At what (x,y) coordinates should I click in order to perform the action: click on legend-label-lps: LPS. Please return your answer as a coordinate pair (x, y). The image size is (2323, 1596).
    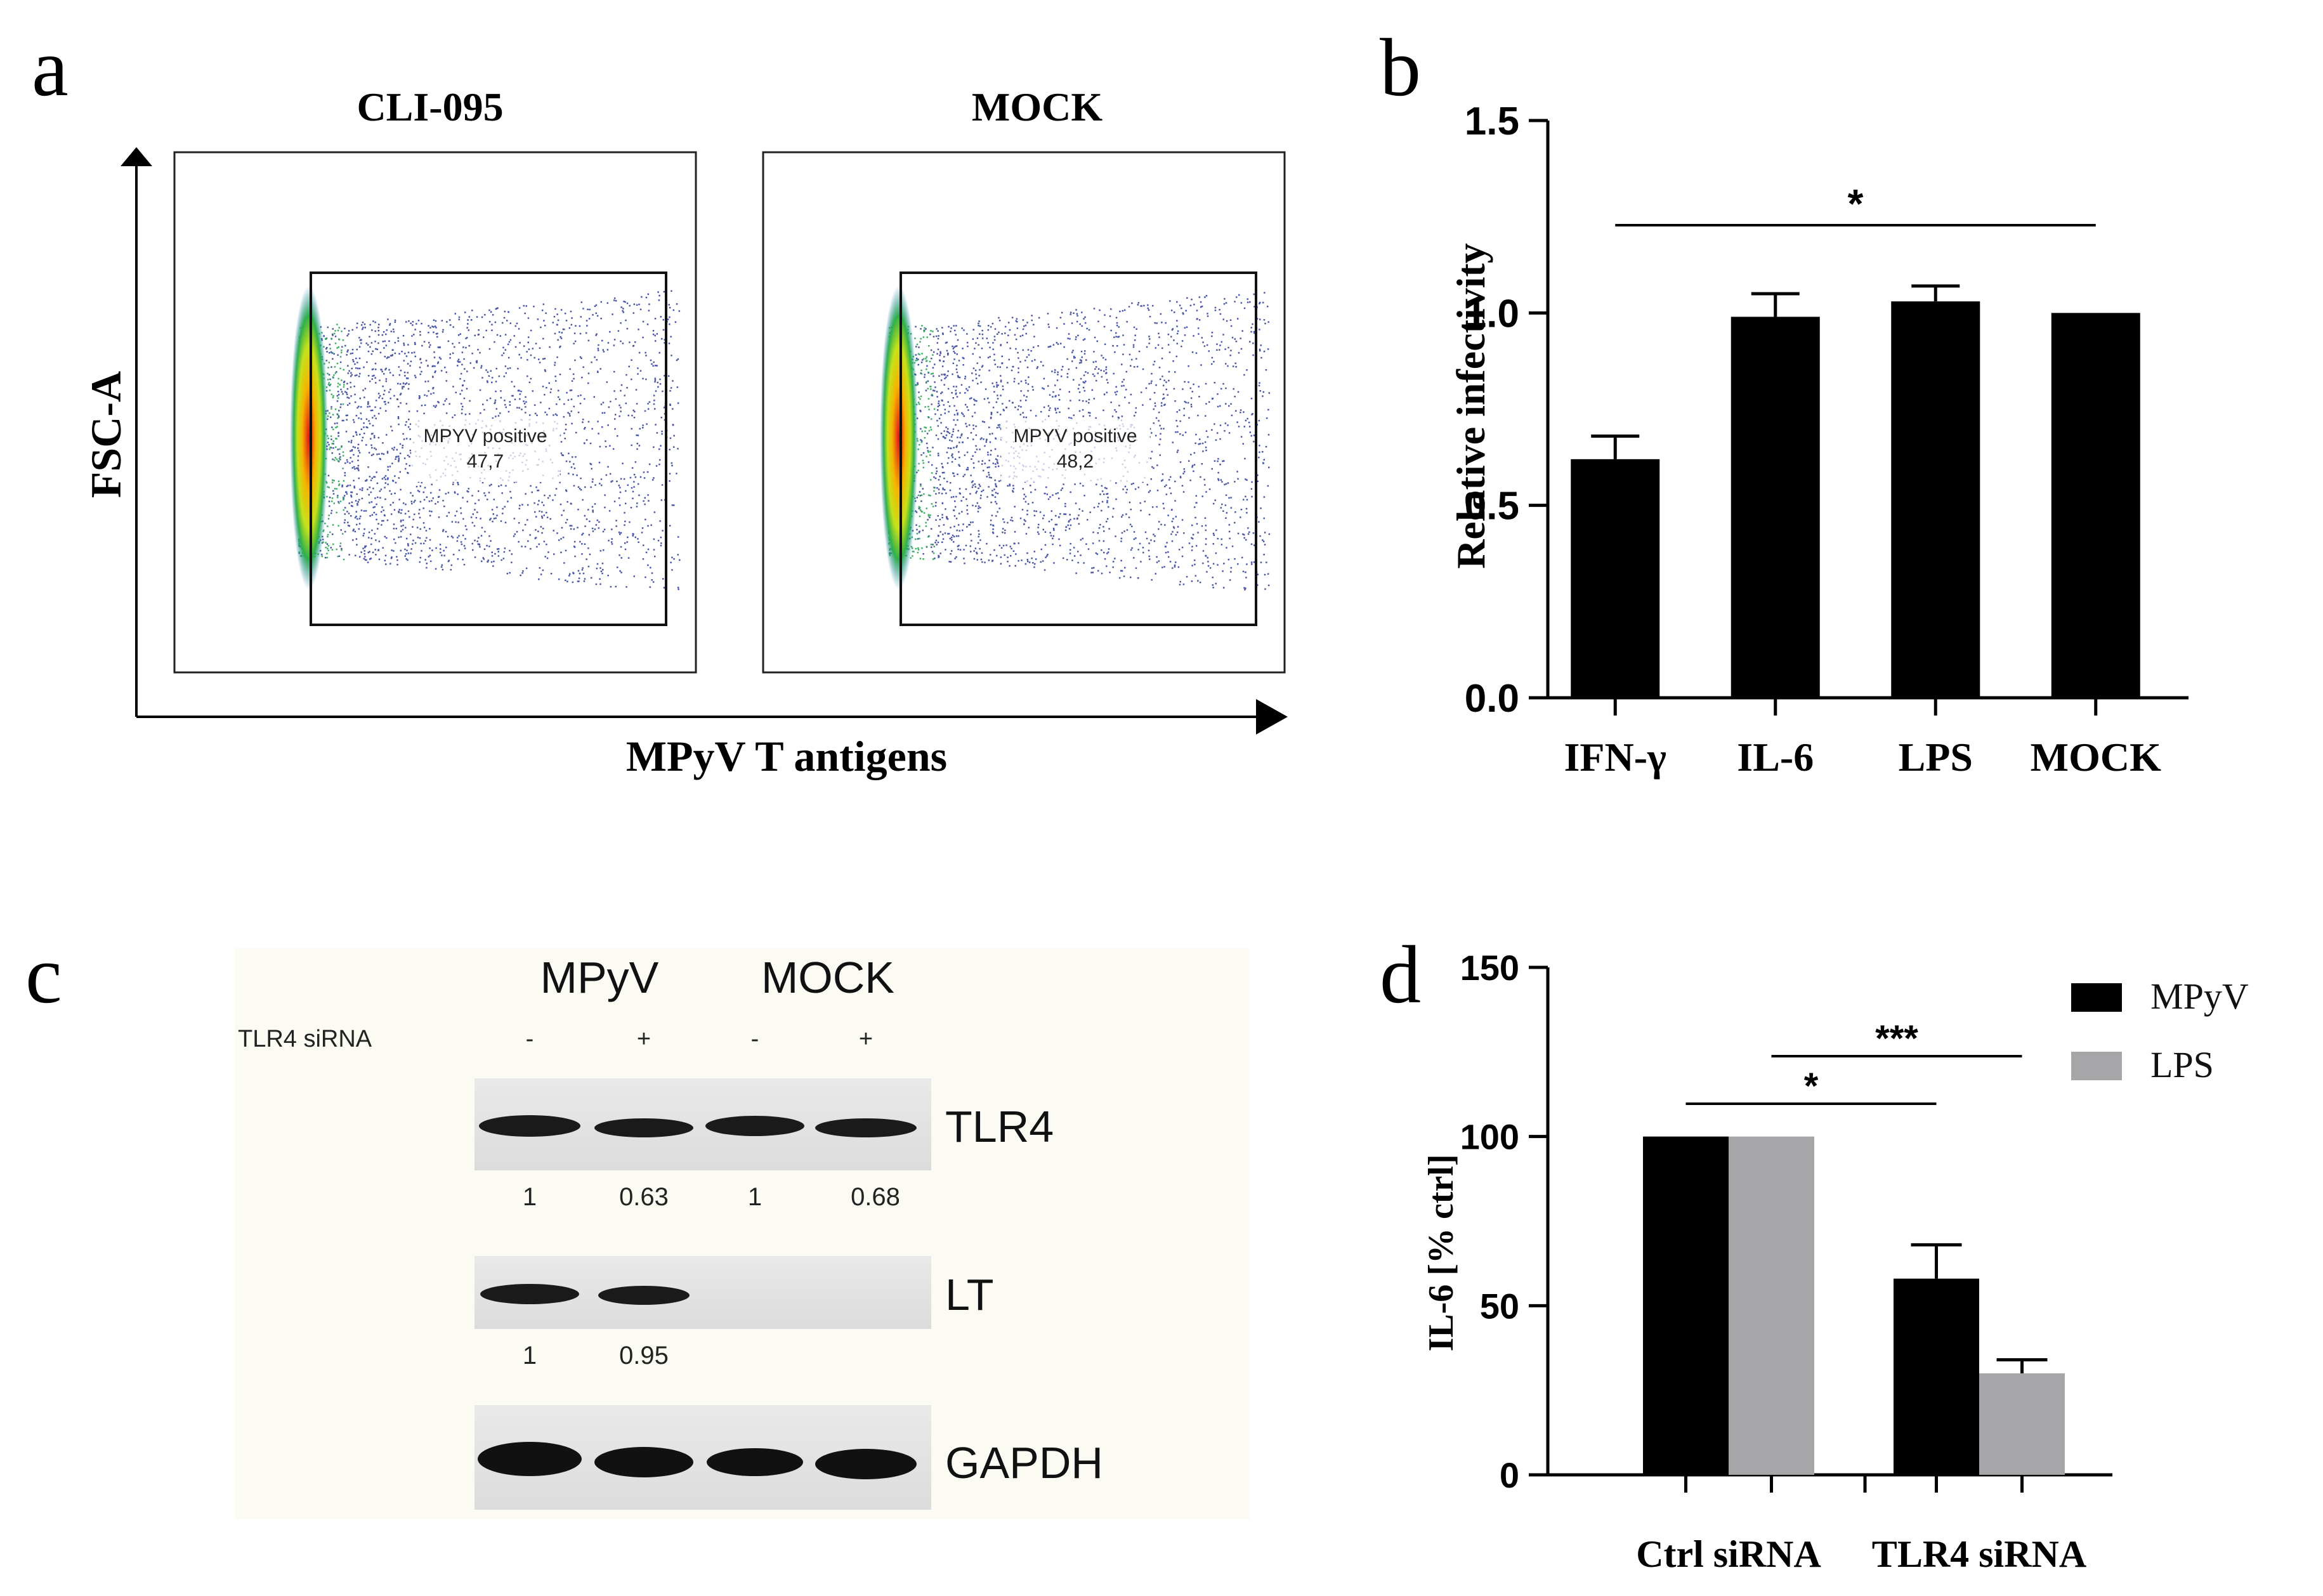
    Looking at the image, I should click on (2182, 1064).